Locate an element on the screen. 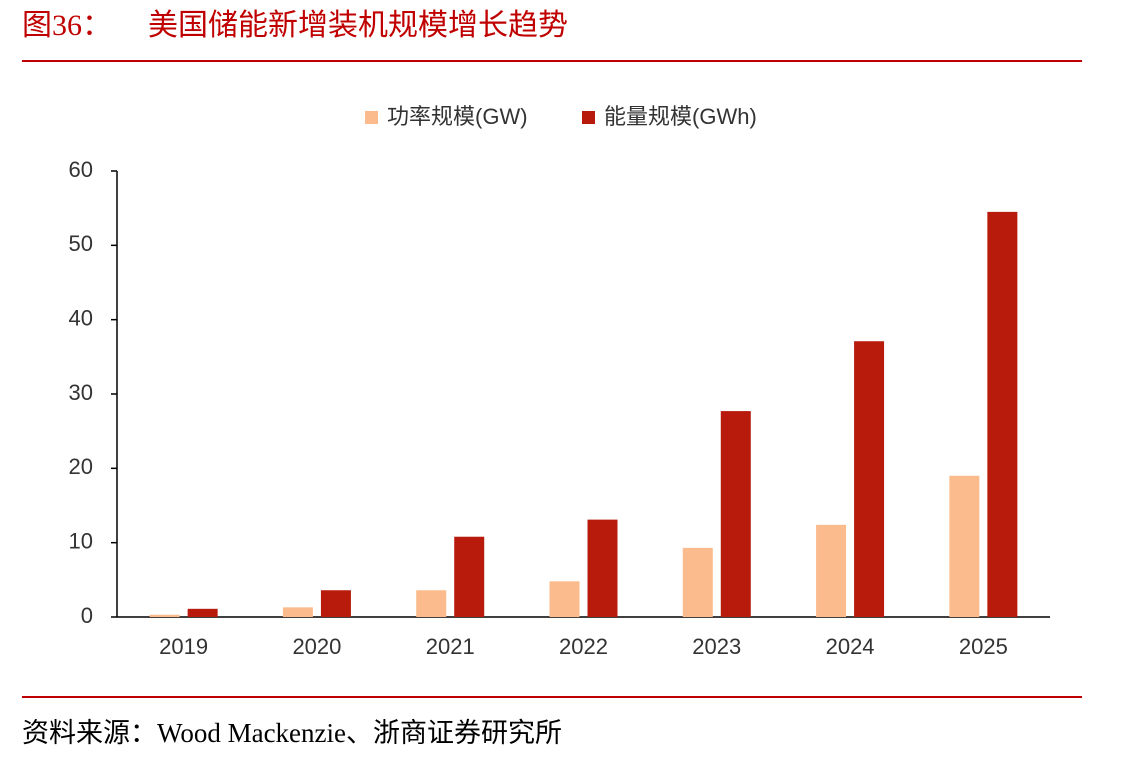  y-tick-label: 40 is located at coordinates (81, 317).